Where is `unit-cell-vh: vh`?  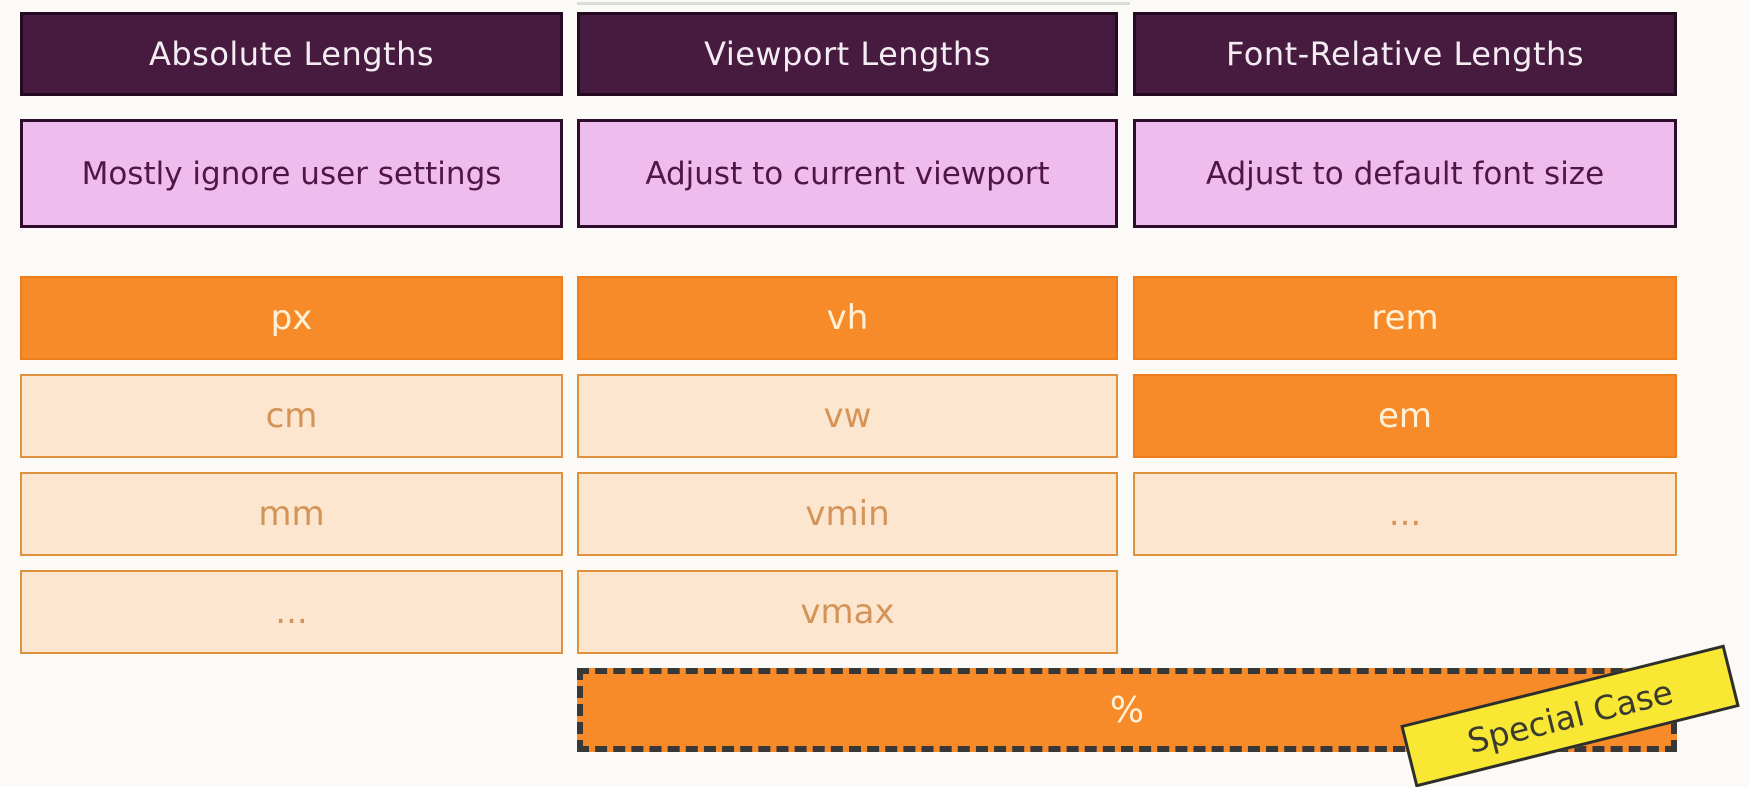 unit-cell-vh: vh is located at coordinates (847, 318).